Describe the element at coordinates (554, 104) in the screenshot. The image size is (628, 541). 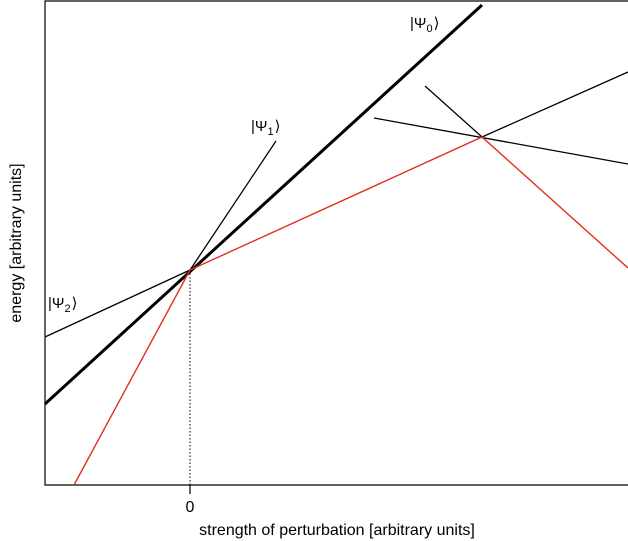
I see `upper-right-level-line` at that location.